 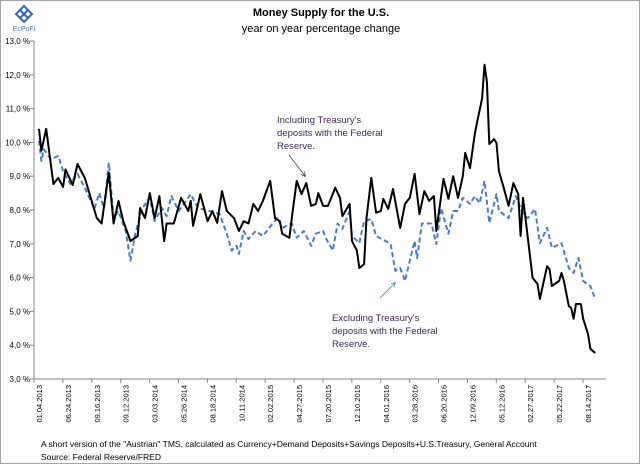 I want to click on y-tick-label: 11,0 %, so click(x=18, y=109).